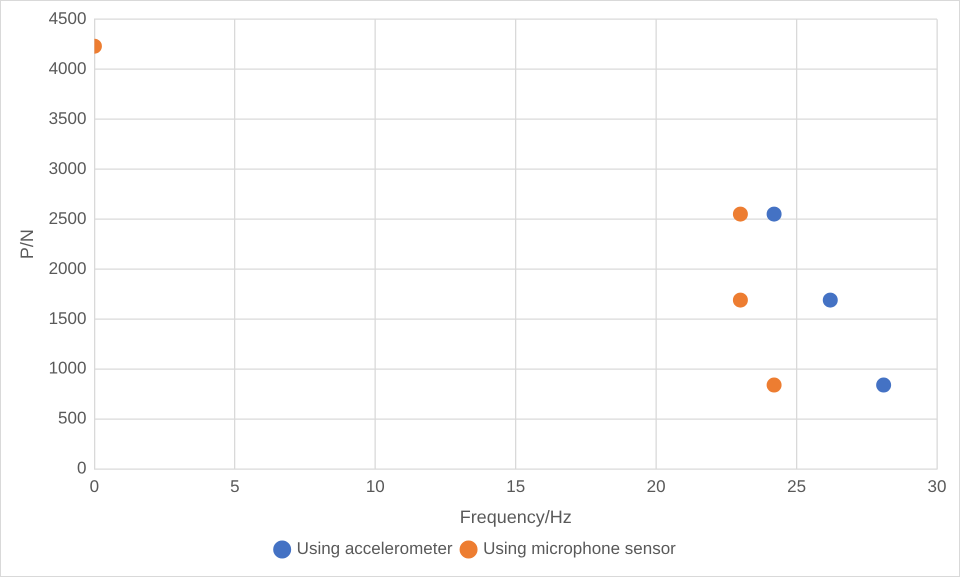 Image resolution: width=962 pixels, height=579 pixels. What do you see at coordinates (67, 168) in the screenshot?
I see `y-tick-label: 3000` at bounding box center [67, 168].